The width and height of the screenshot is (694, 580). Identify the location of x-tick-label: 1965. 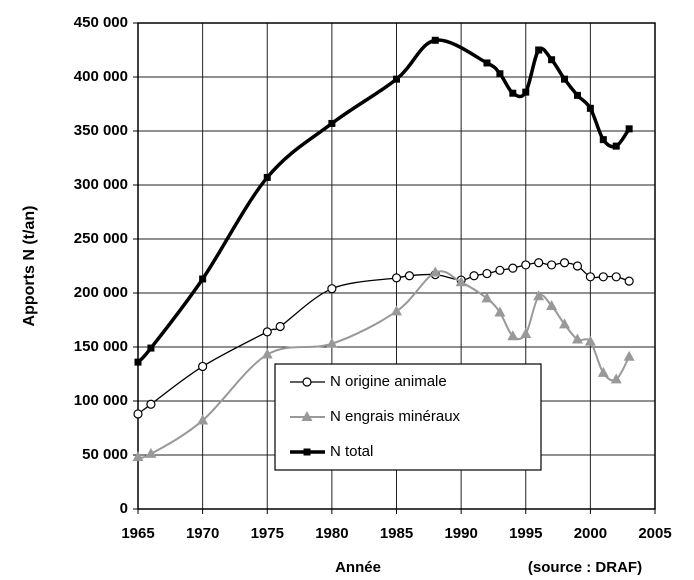
(137, 533).